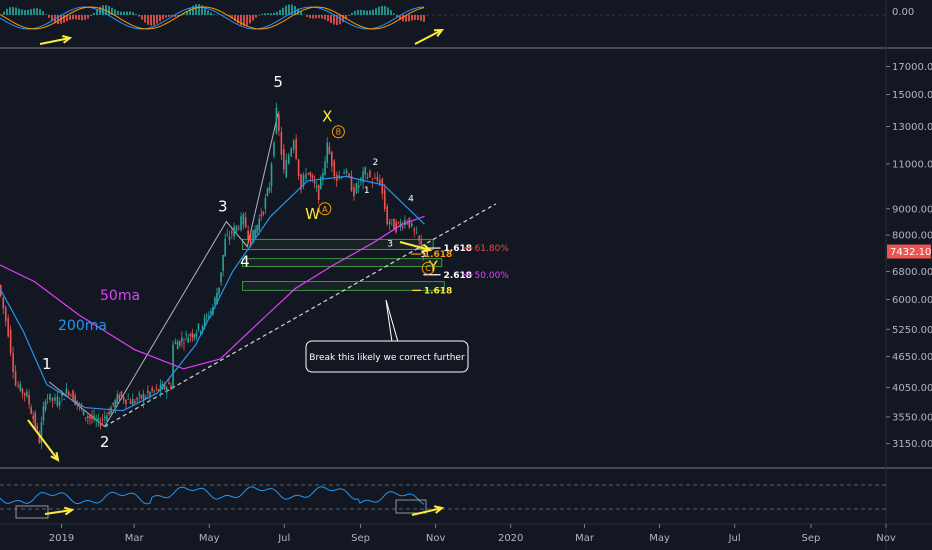 This screenshot has width=932, height=550. What do you see at coordinates (912, 67) in the screenshot?
I see `y-tick-label: 17000.00` at bounding box center [912, 67].